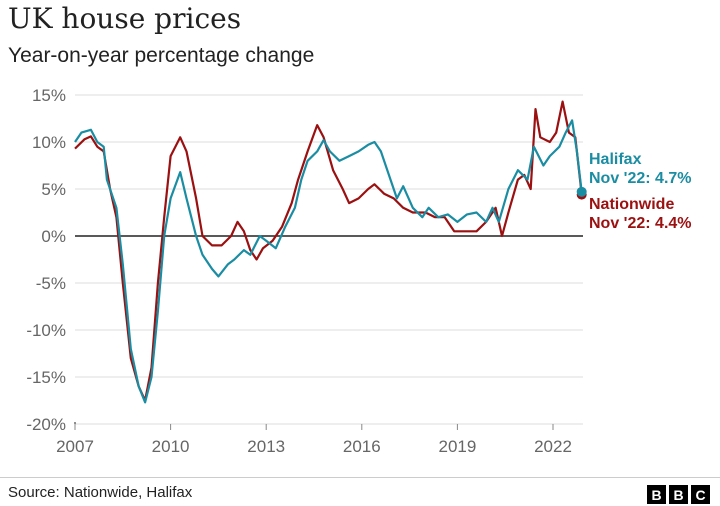 This screenshot has height=506, width=720. What do you see at coordinates (161, 55) in the screenshot?
I see `chart-subtitle: Year-on-year percentage change` at bounding box center [161, 55].